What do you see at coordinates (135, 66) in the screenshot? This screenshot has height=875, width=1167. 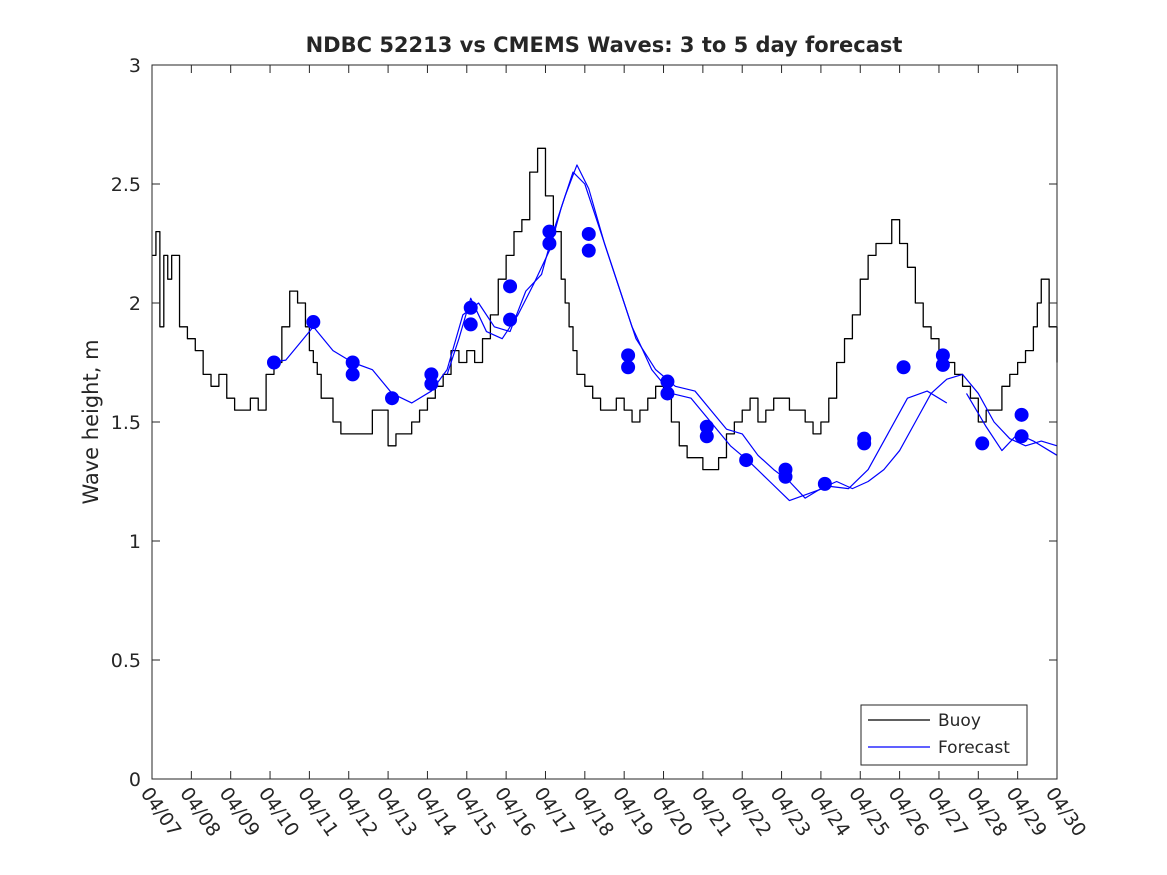 I see `y-tick-label: 3` at bounding box center [135, 66].